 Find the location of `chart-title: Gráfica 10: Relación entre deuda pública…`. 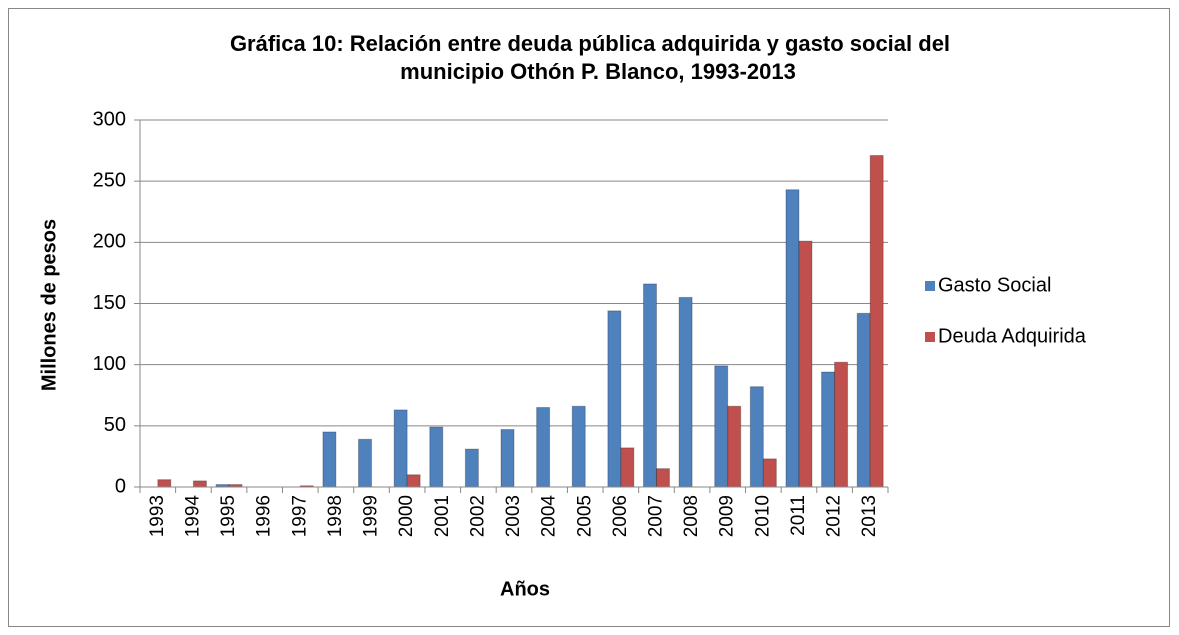

chart-title: Gráfica 10: Relación entre deuda pública… is located at coordinates (590, 43).